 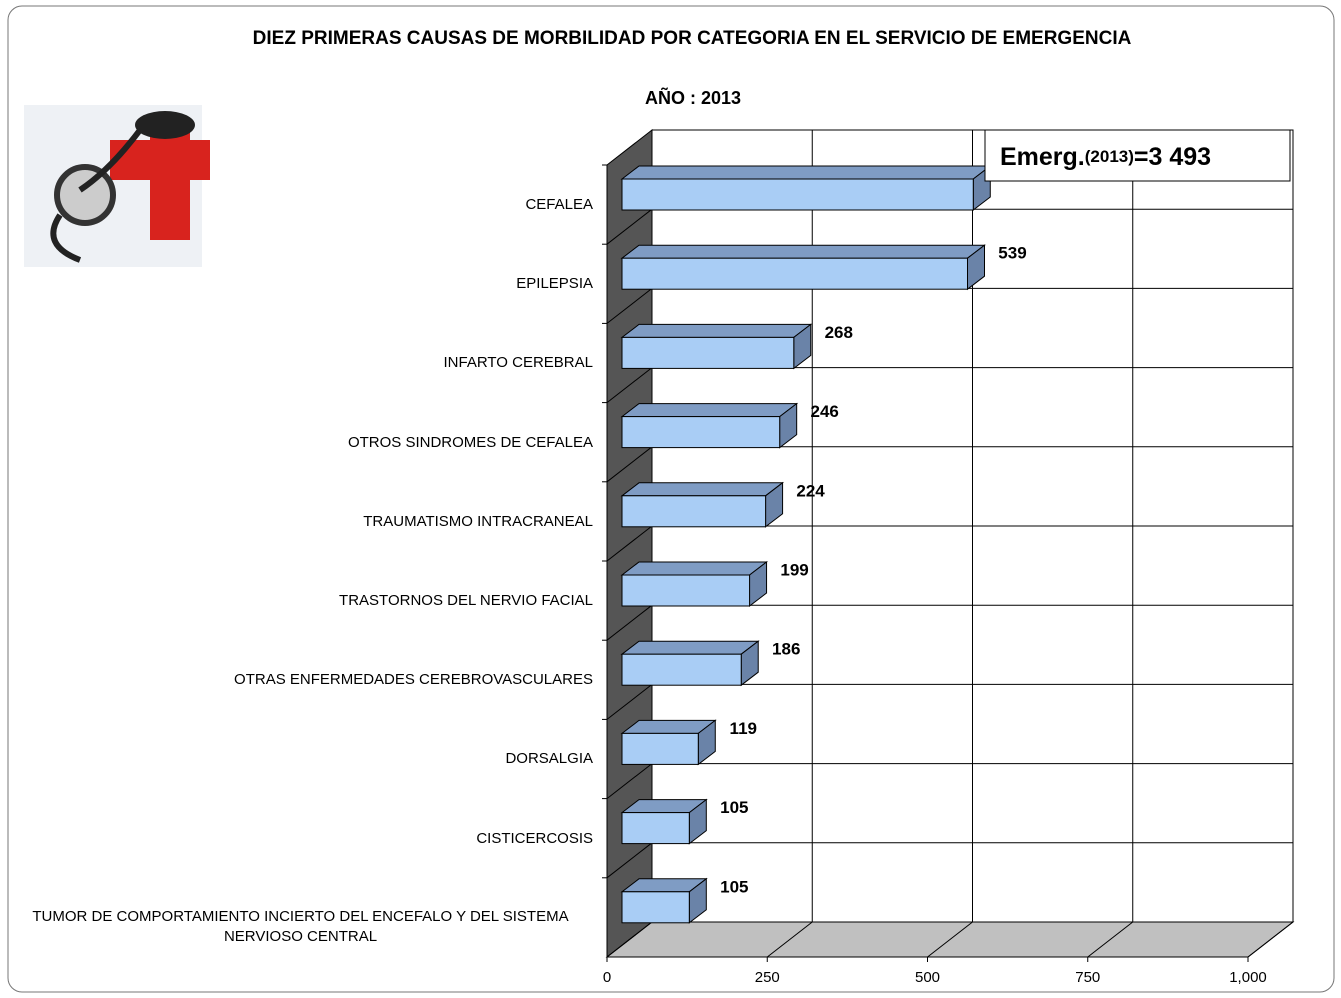 I want to click on value-label: 246, so click(x=824, y=411).